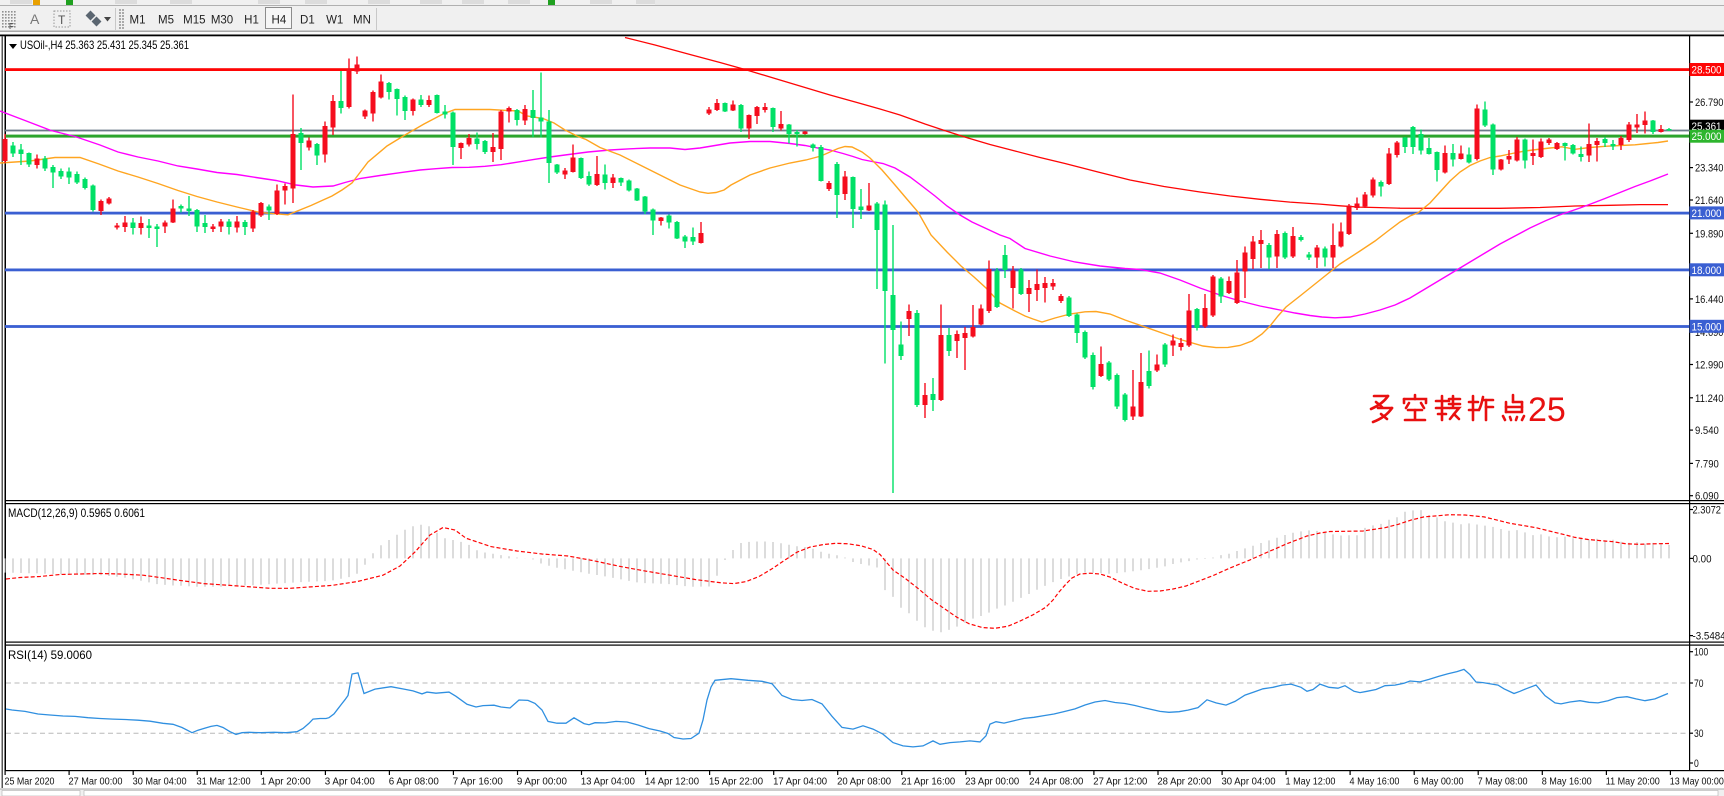 The image size is (1724, 796). Describe the element at coordinates (1311, 782) in the screenshot. I see `svg-text: 1 May 12:00` at that location.